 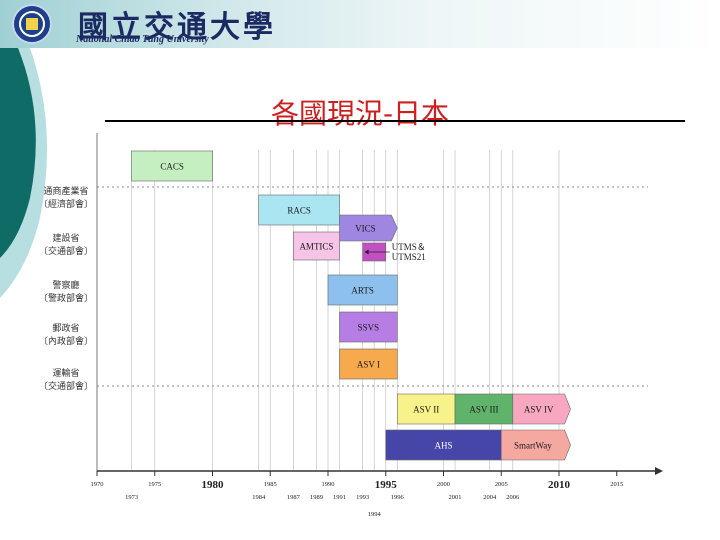 I want to click on axis-minor-label: 1996, so click(x=398, y=497).